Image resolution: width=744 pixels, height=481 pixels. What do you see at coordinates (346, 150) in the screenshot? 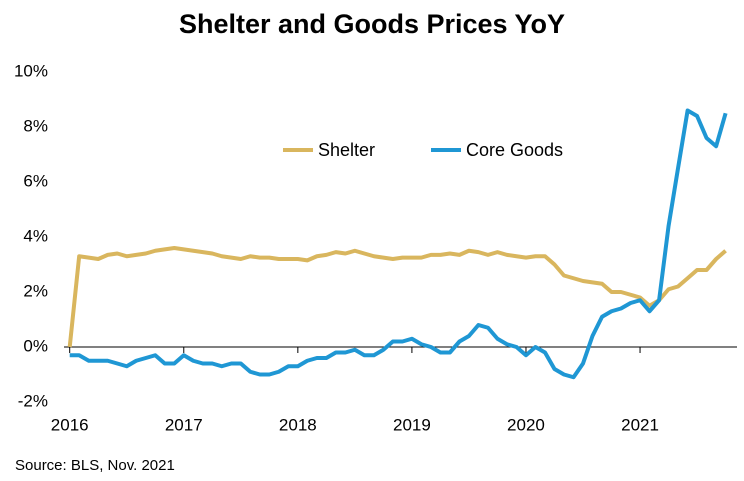
I see `legend-label: Shelter` at bounding box center [346, 150].